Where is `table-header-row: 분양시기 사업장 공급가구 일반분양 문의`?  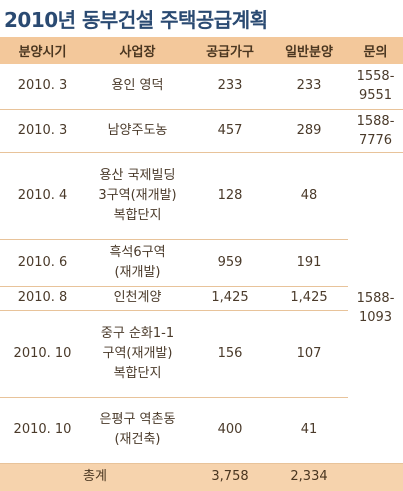 table-header-row: 분양시기 사업장 공급가구 일반분양 문의 is located at coordinates (201, 50).